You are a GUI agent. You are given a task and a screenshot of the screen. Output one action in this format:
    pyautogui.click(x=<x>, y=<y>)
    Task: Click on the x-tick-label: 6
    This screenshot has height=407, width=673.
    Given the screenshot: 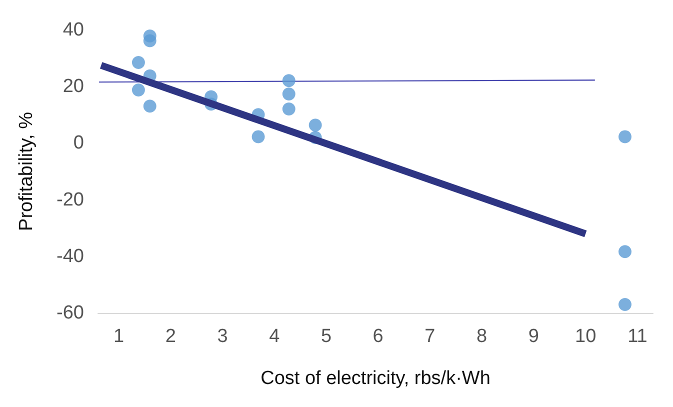 What is the action you would take?
    pyautogui.click(x=378, y=336)
    